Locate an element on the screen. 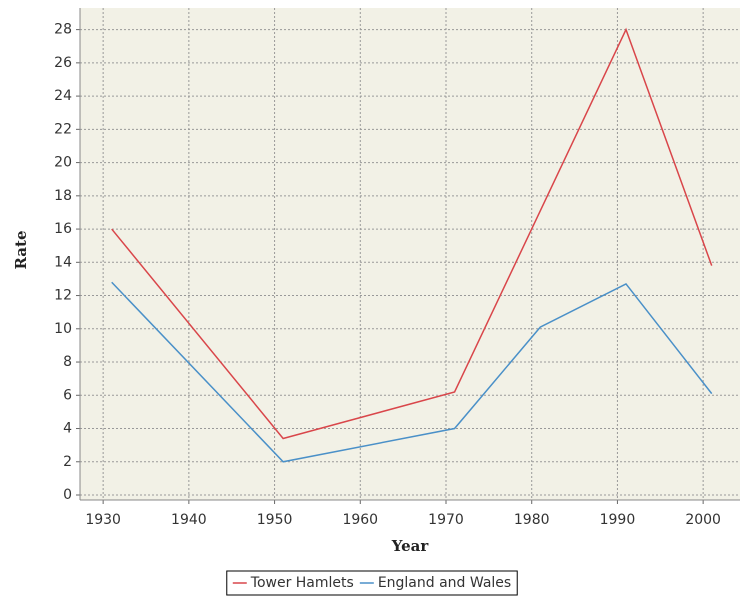  y-tick-label: 26 is located at coordinates (63, 63).